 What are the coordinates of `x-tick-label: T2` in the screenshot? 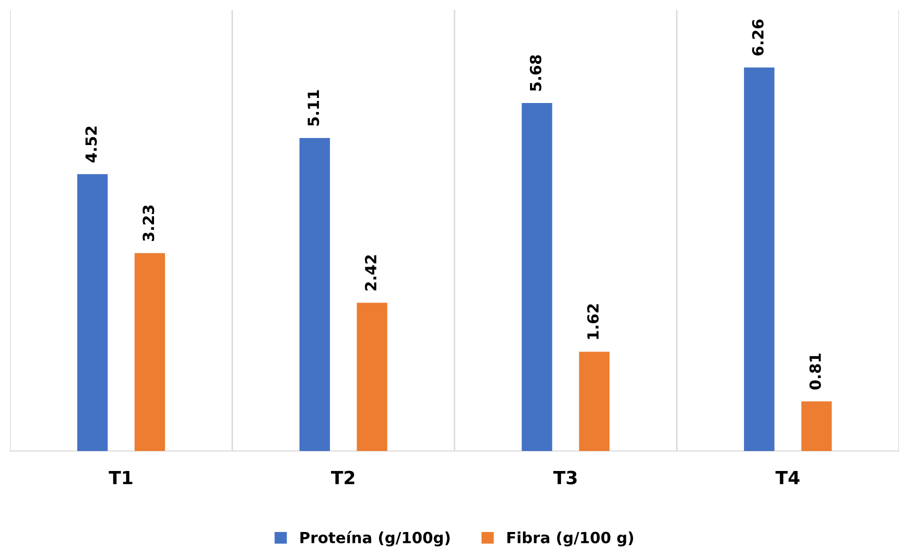 It's located at (342, 477).